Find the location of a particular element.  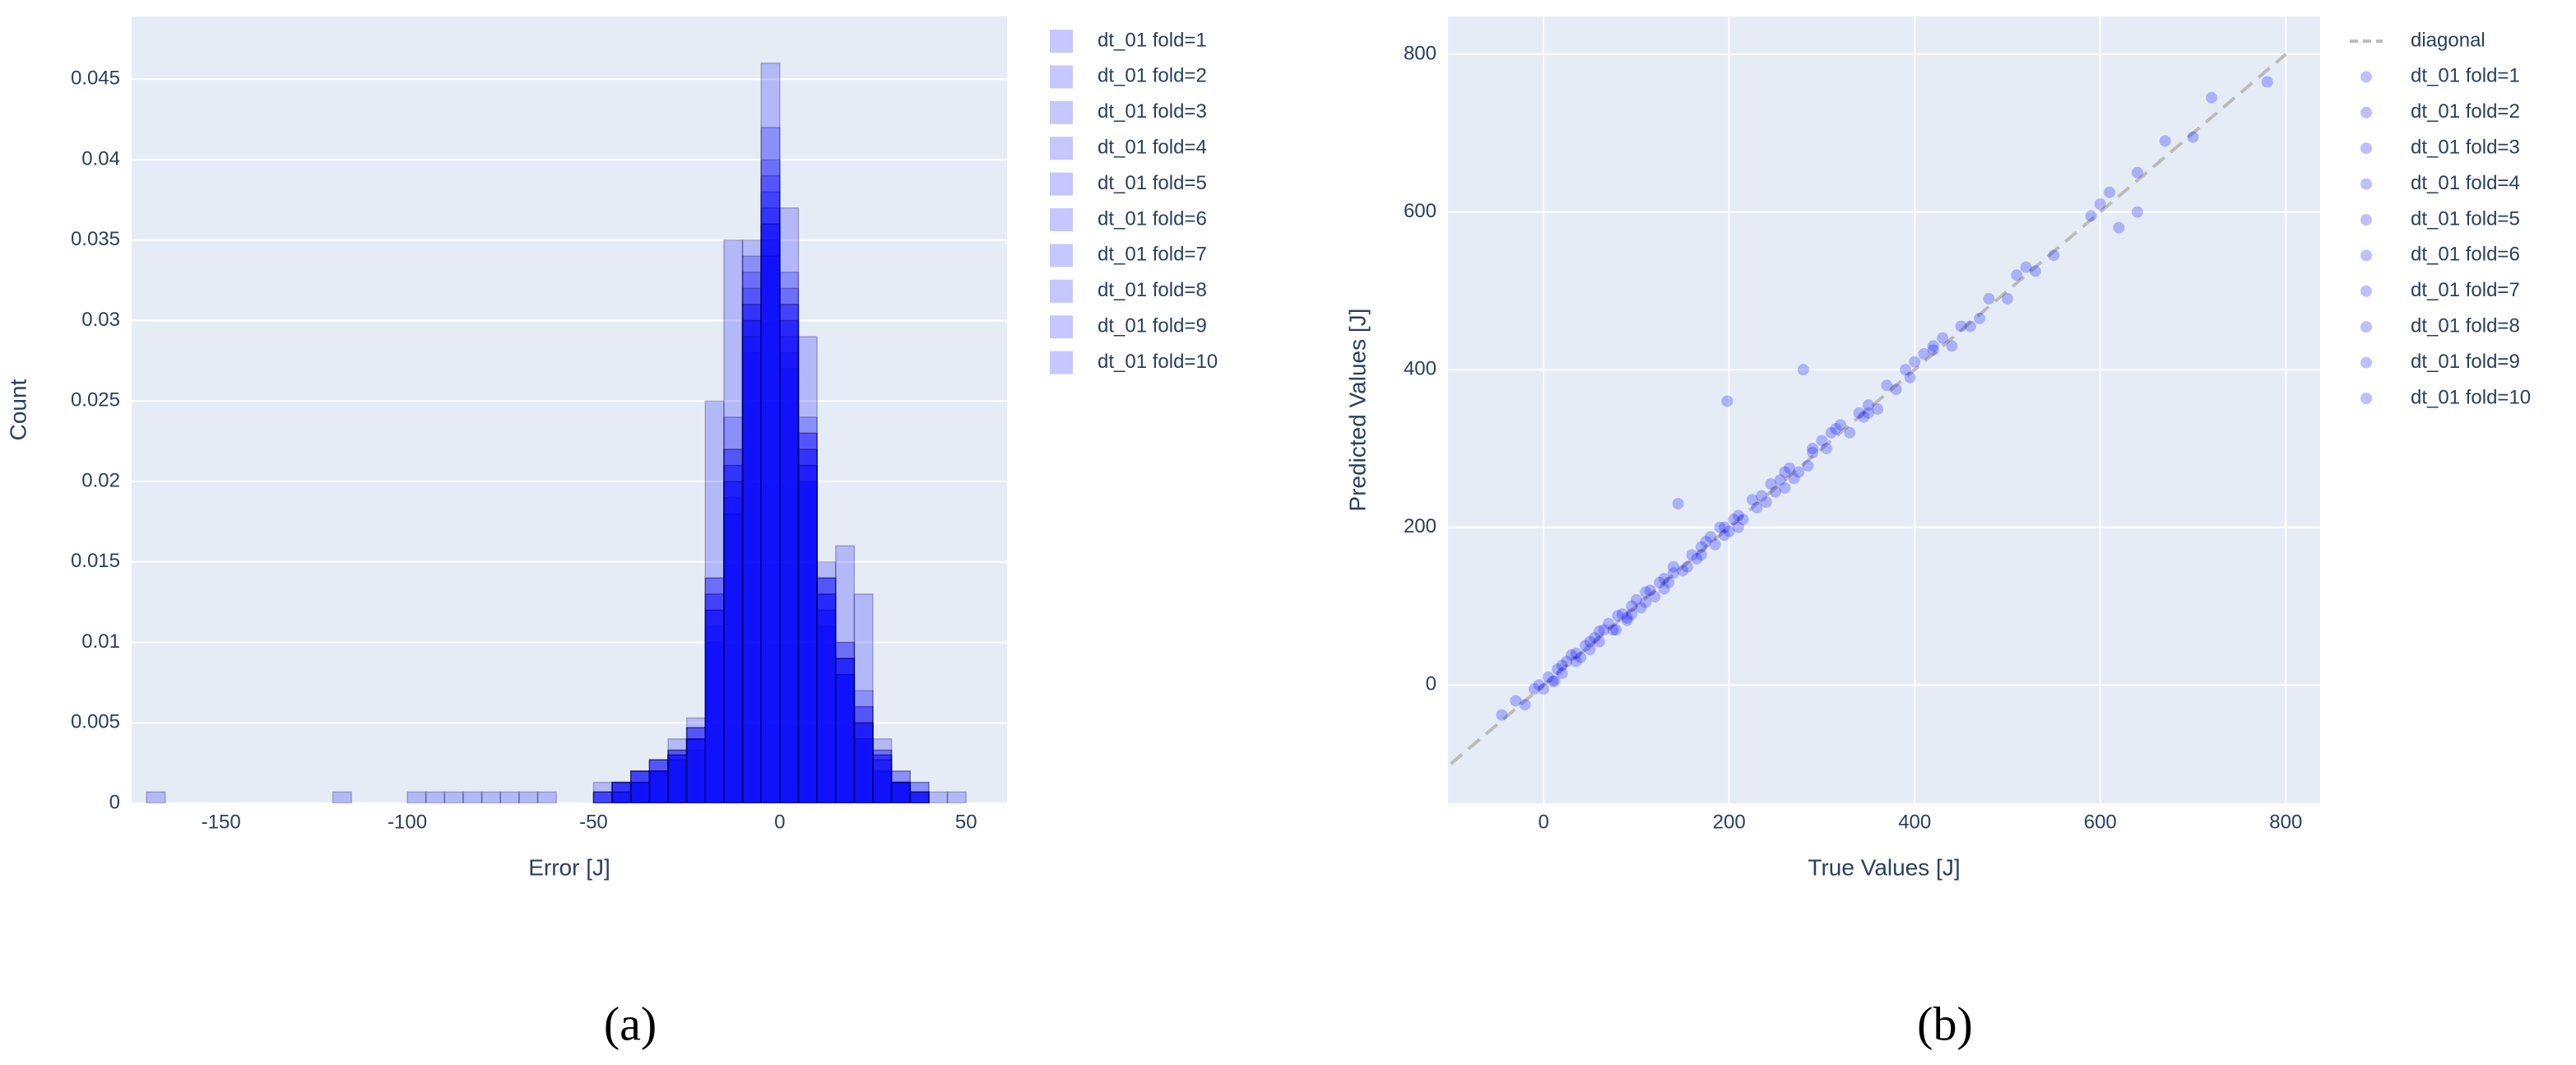

y-tick-label: 0.01 is located at coordinates (100, 642).